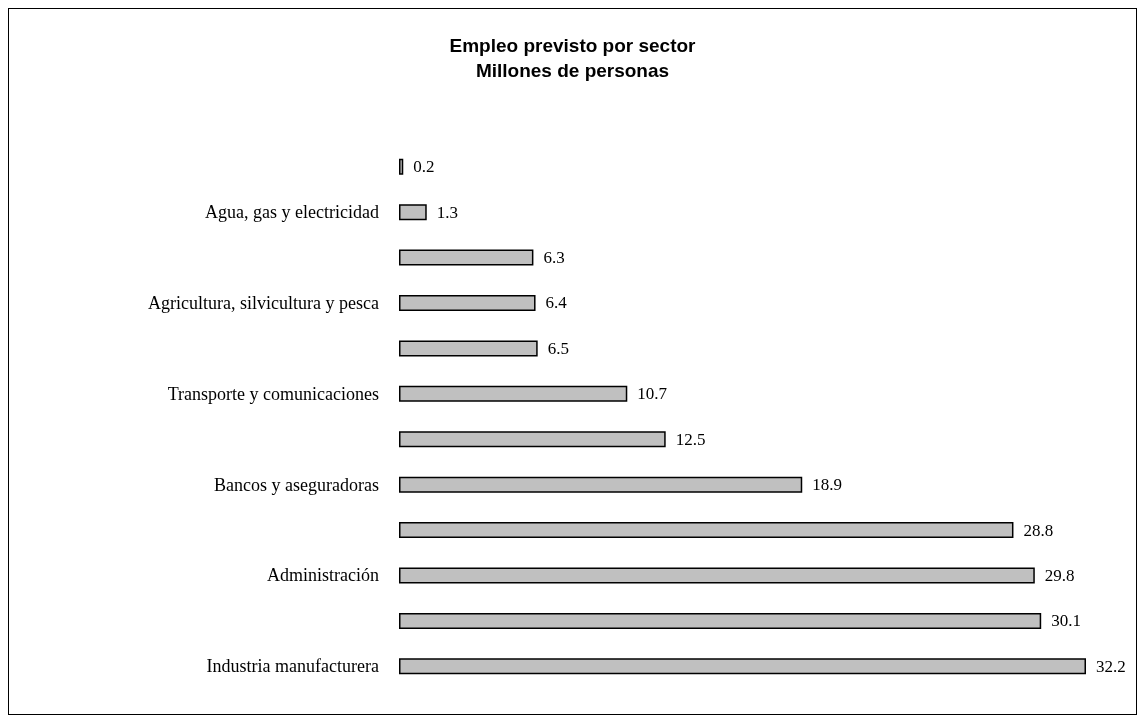 The image size is (1145, 723). Describe the element at coordinates (573, 45) in the screenshot. I see `chart-title: Empleo previsto por sector` at that location.